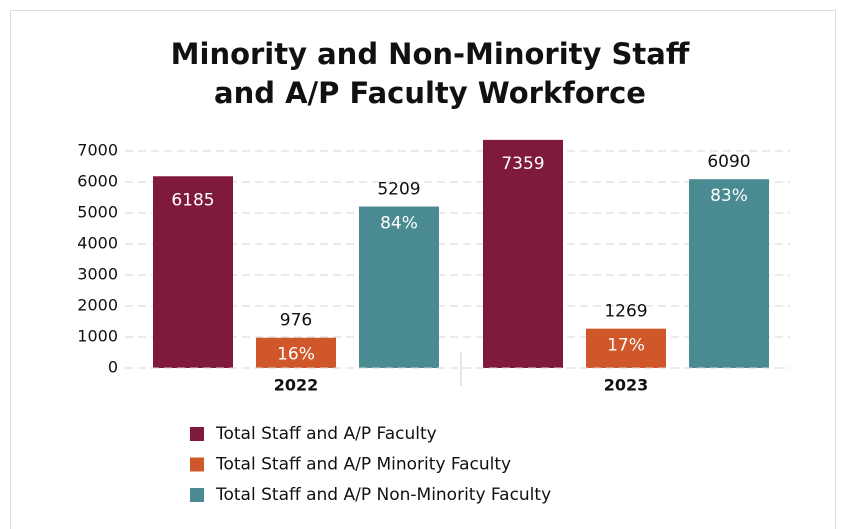 This screenshot has width=846, height=529. What do you see at coordinates (97, 305) in the screenshot?
I see `y-tick-label: 2000` at bounding box center [97, 305].